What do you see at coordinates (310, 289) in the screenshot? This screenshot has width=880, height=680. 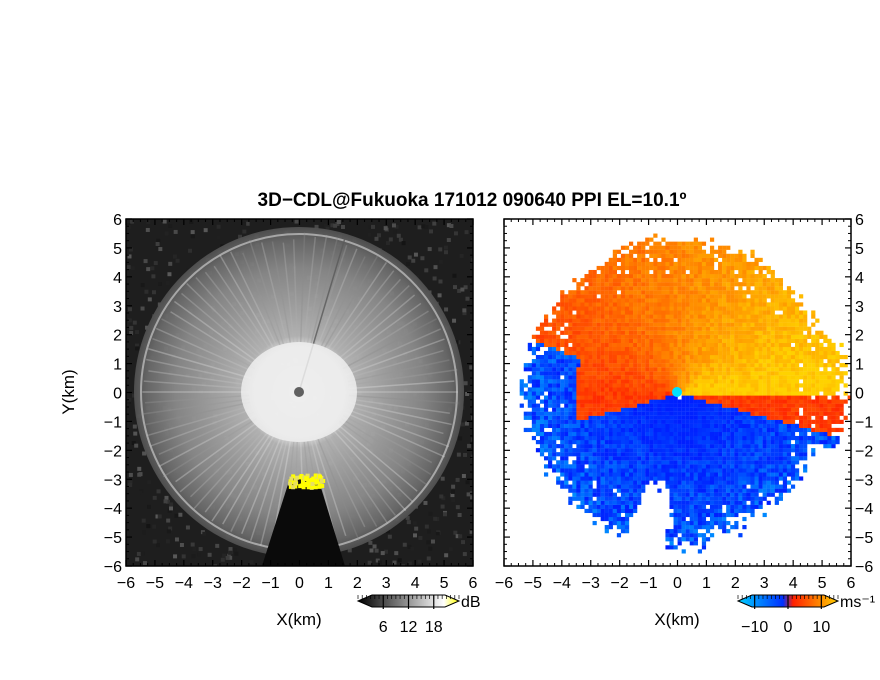 I see `echo-ray` at bounding box center [310, 289].